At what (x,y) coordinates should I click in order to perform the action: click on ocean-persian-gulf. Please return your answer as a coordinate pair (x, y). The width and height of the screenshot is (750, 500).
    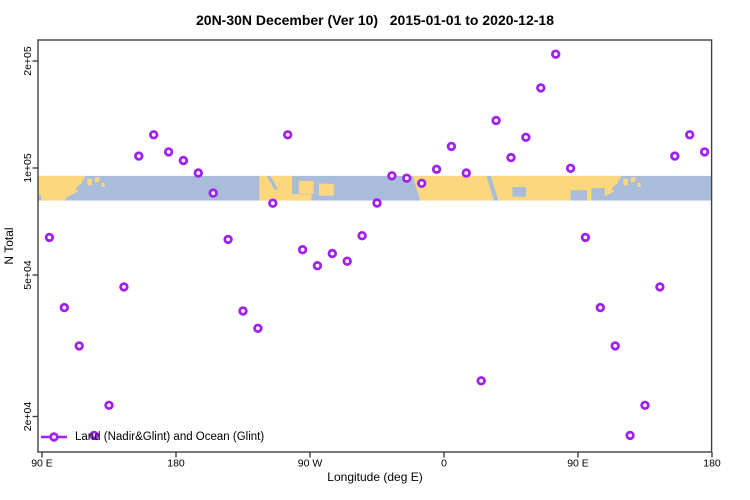
    Looking at the image, I should click on (519, 192).